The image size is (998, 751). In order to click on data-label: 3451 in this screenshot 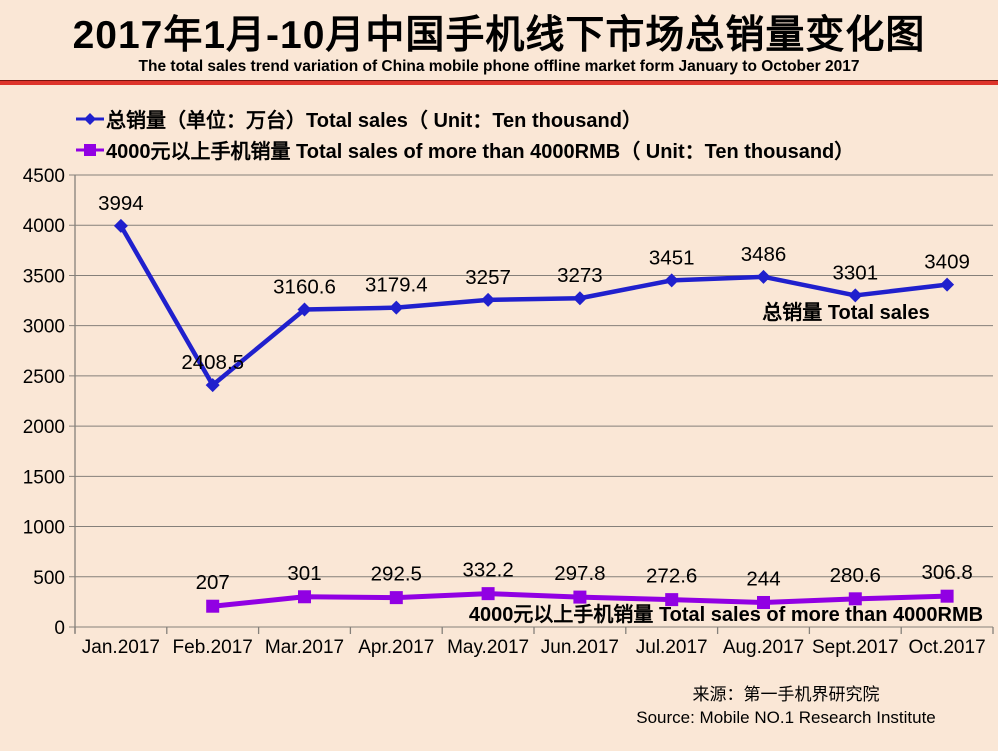, I will do `click(672, 257)`.